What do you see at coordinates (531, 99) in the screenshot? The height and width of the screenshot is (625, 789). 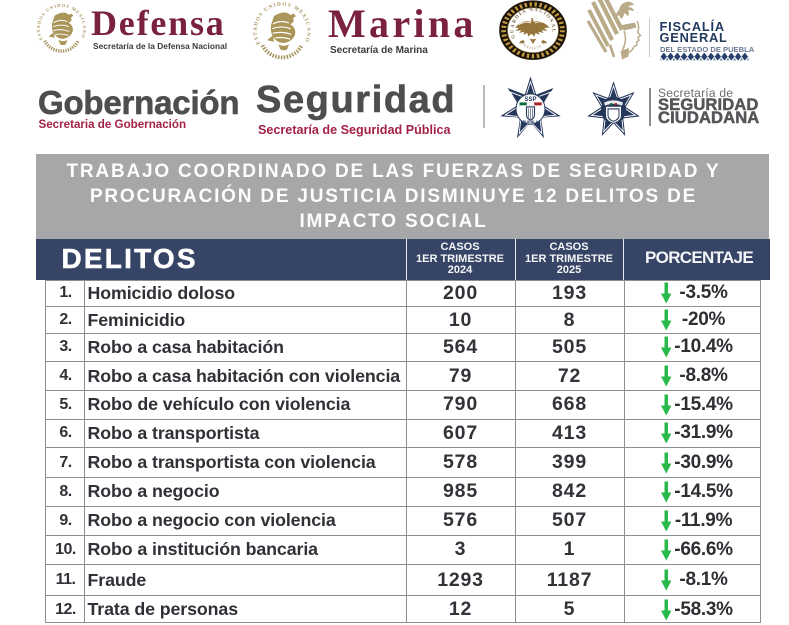 I see `svg-text: SSP` at bounding box center [531, 99].